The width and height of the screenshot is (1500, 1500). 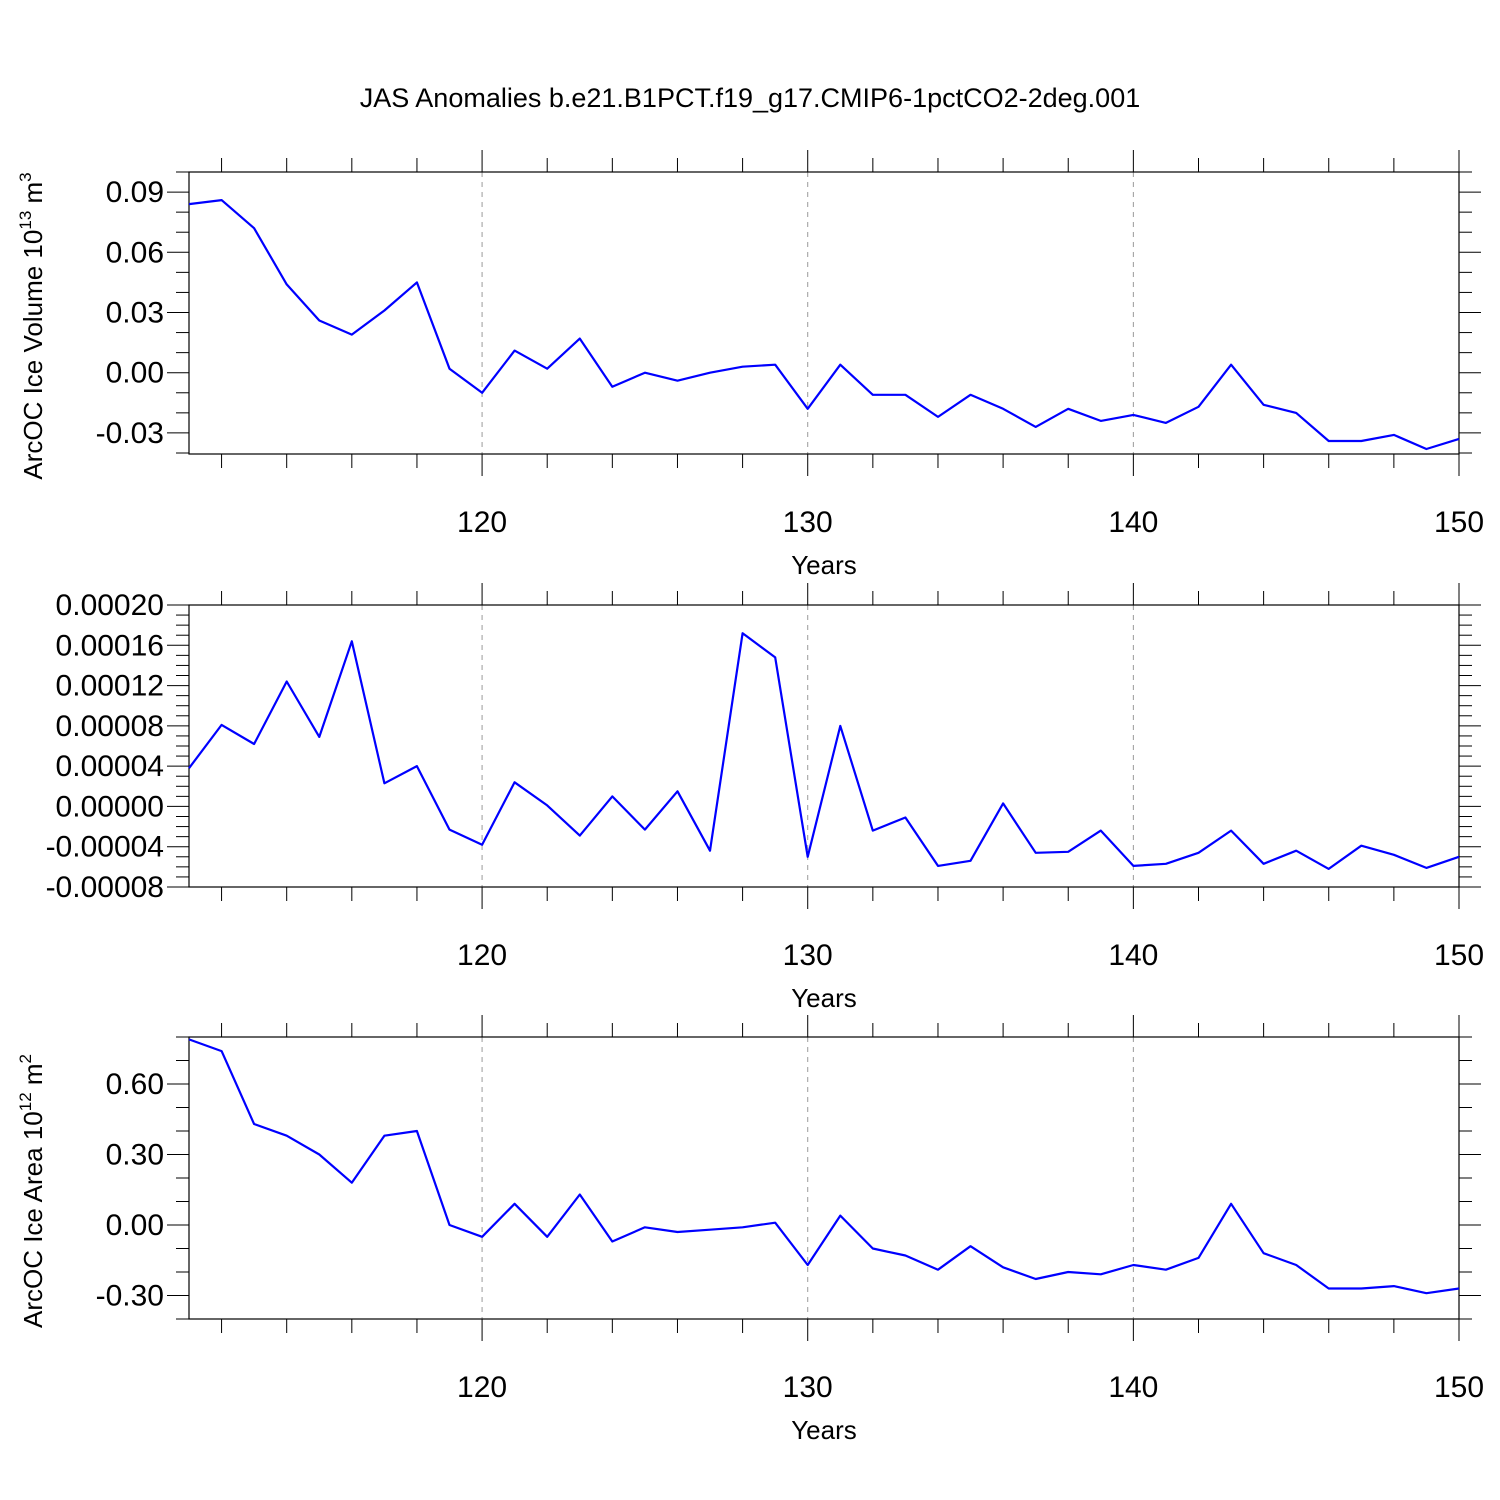 What do you see at coordinates (110, 726) in the screenshot?
I see `y-tick-label: 0.00008` at bounding box center [110, 726].